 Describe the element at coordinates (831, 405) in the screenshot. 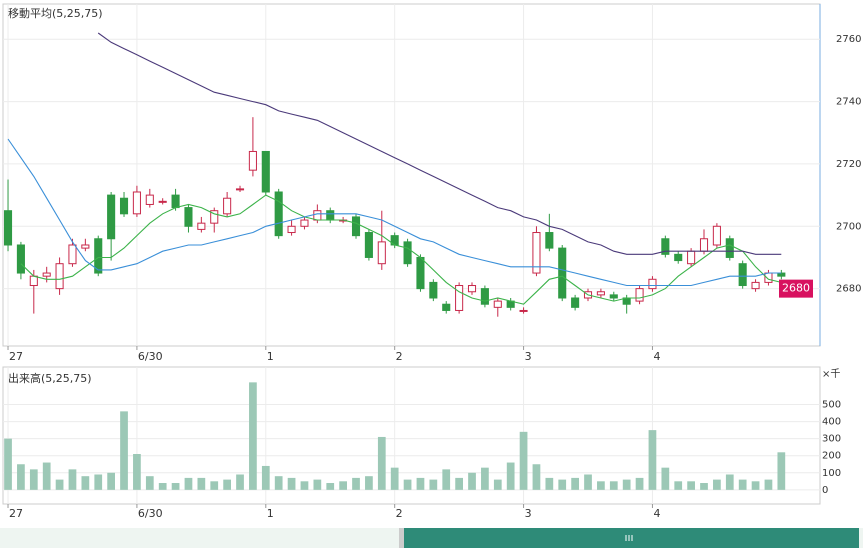

I see `y-tick-label: 500` at that location.